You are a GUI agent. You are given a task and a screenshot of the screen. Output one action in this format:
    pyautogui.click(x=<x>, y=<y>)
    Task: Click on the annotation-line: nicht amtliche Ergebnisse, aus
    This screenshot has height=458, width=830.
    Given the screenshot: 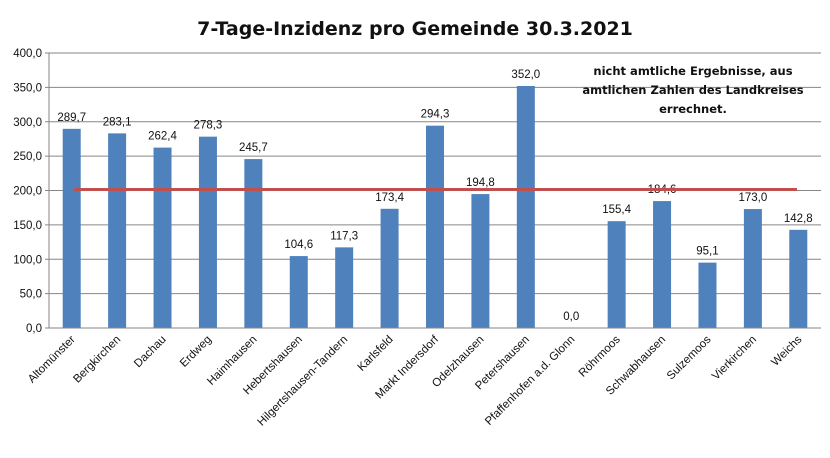 What is the action you would take?
    pyautogui.click(x=693, y=71)
    